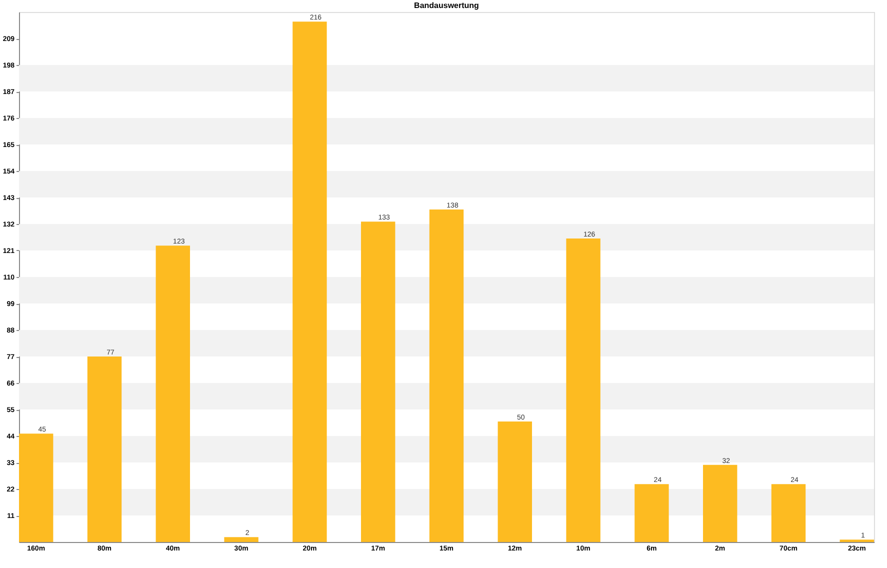 The height and width of the screenshot is (568, 887). Describe the element at coordinates (447, 5) in the screenshot. I see `chart-title: Bandauswertung` at that location.